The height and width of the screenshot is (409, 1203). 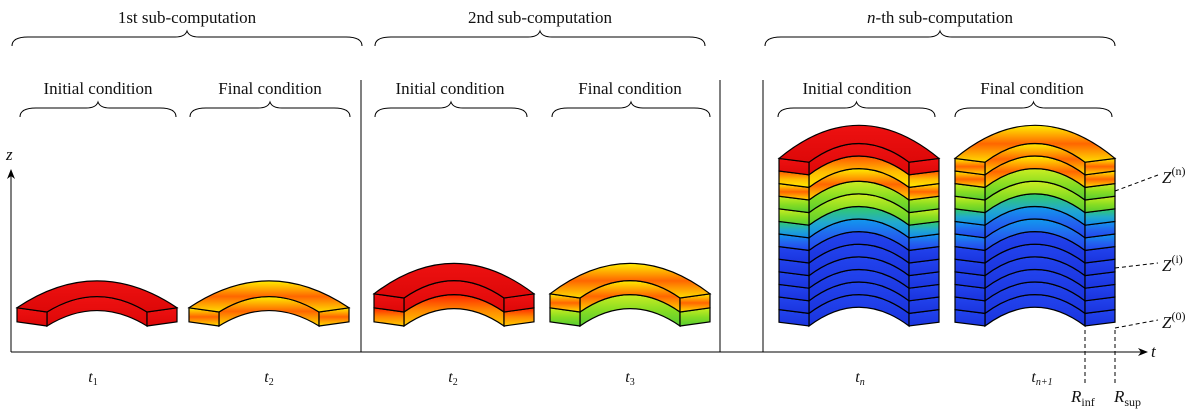 What do you see at coordinates (1173, 175) in the screenshot?
I see `z-level-n-label: Z(n)` at bounding box center [1173, 175].